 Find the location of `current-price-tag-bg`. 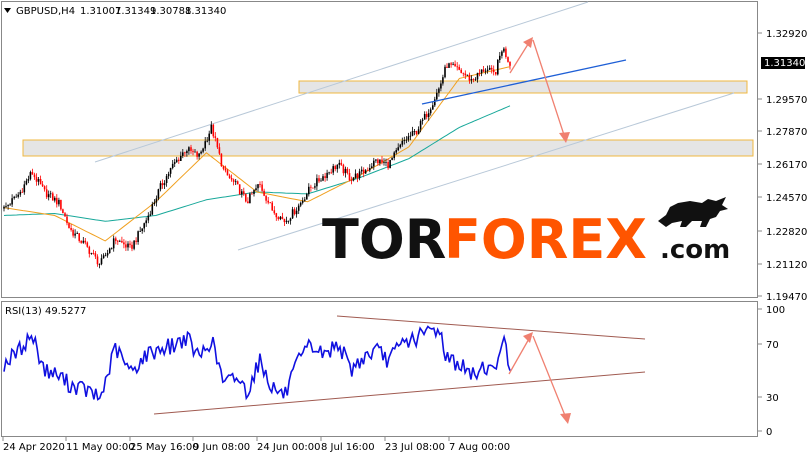

current-price-tag-bg is located at coordinates (783, 63).